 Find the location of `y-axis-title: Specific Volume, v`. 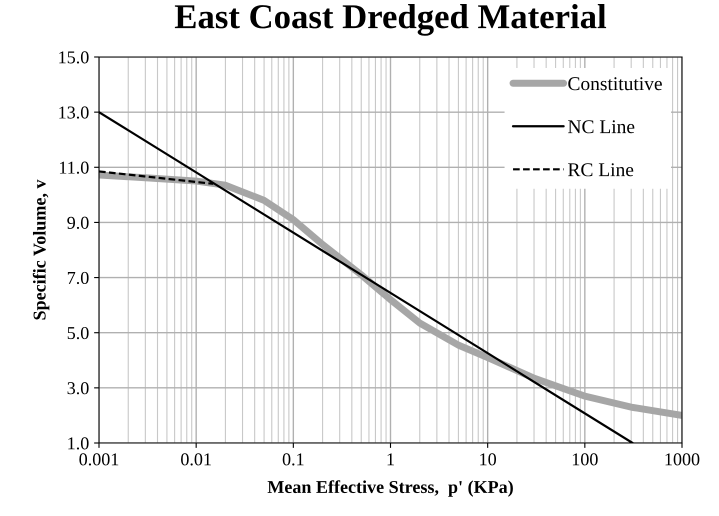

y-axis-title: Specific Volume, v is located at coordinates (41, 250).